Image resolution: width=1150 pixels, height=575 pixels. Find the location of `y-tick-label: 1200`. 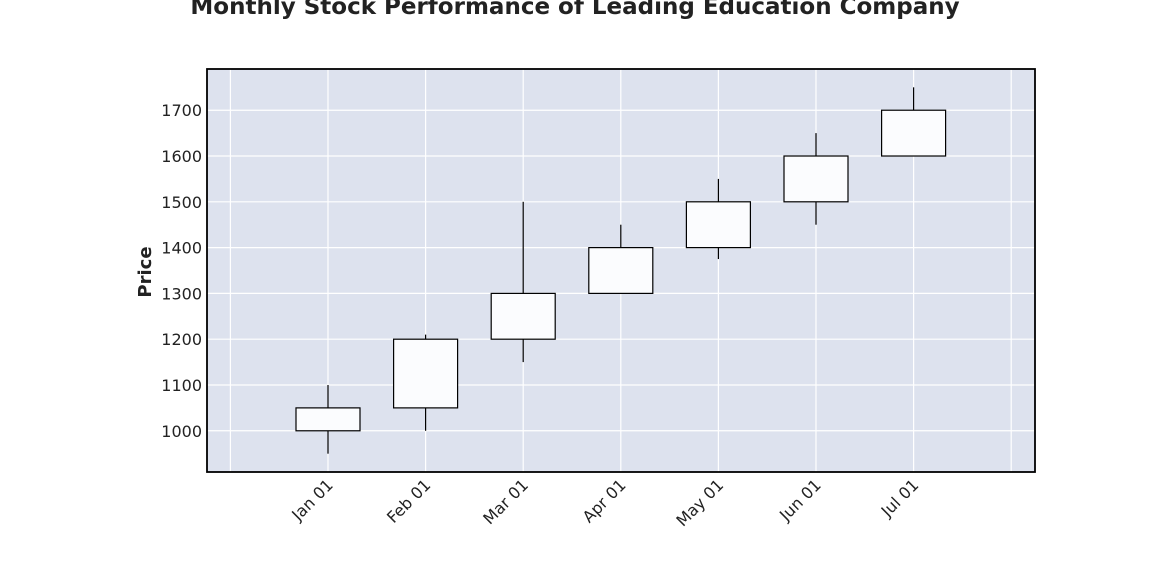

y-tick-label: 1200 is located at coordinates (181, 339).